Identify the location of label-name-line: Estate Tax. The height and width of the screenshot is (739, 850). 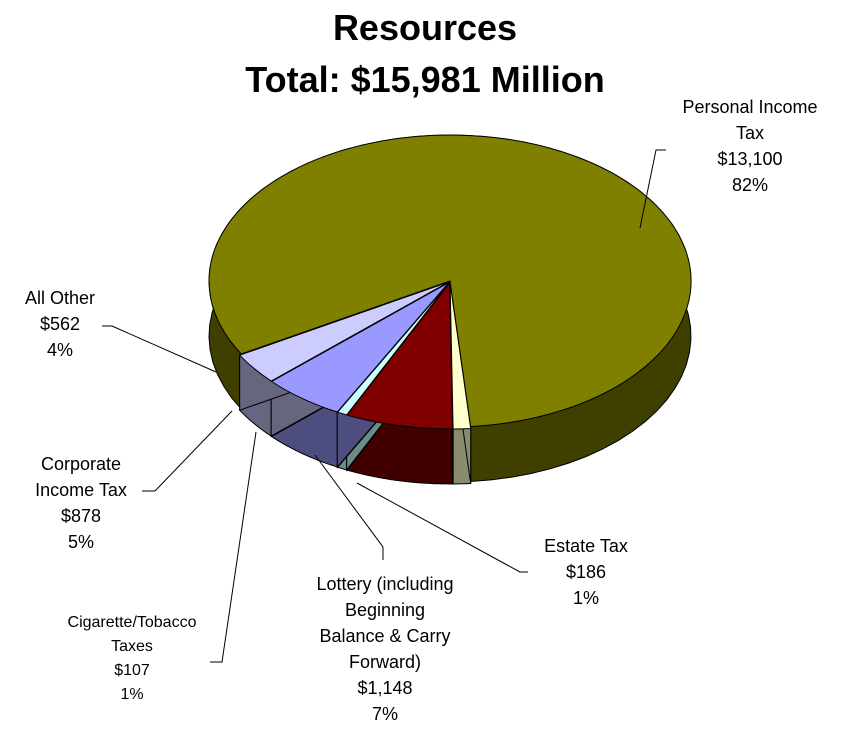
(586, 546).